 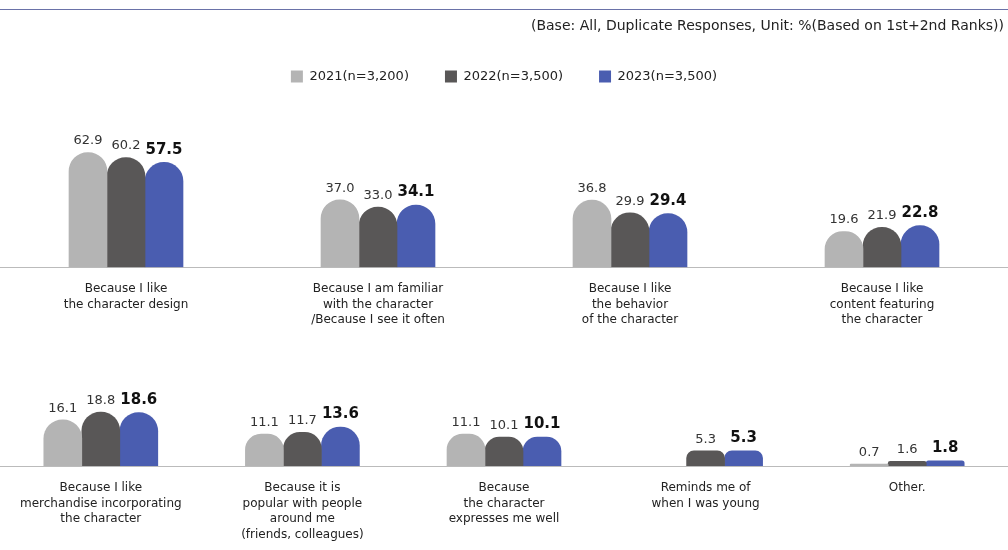 What do you see at coordinates (302, 420) in the screenshot?
I see `data-label: 11.7` at bounding box center [302, 420].